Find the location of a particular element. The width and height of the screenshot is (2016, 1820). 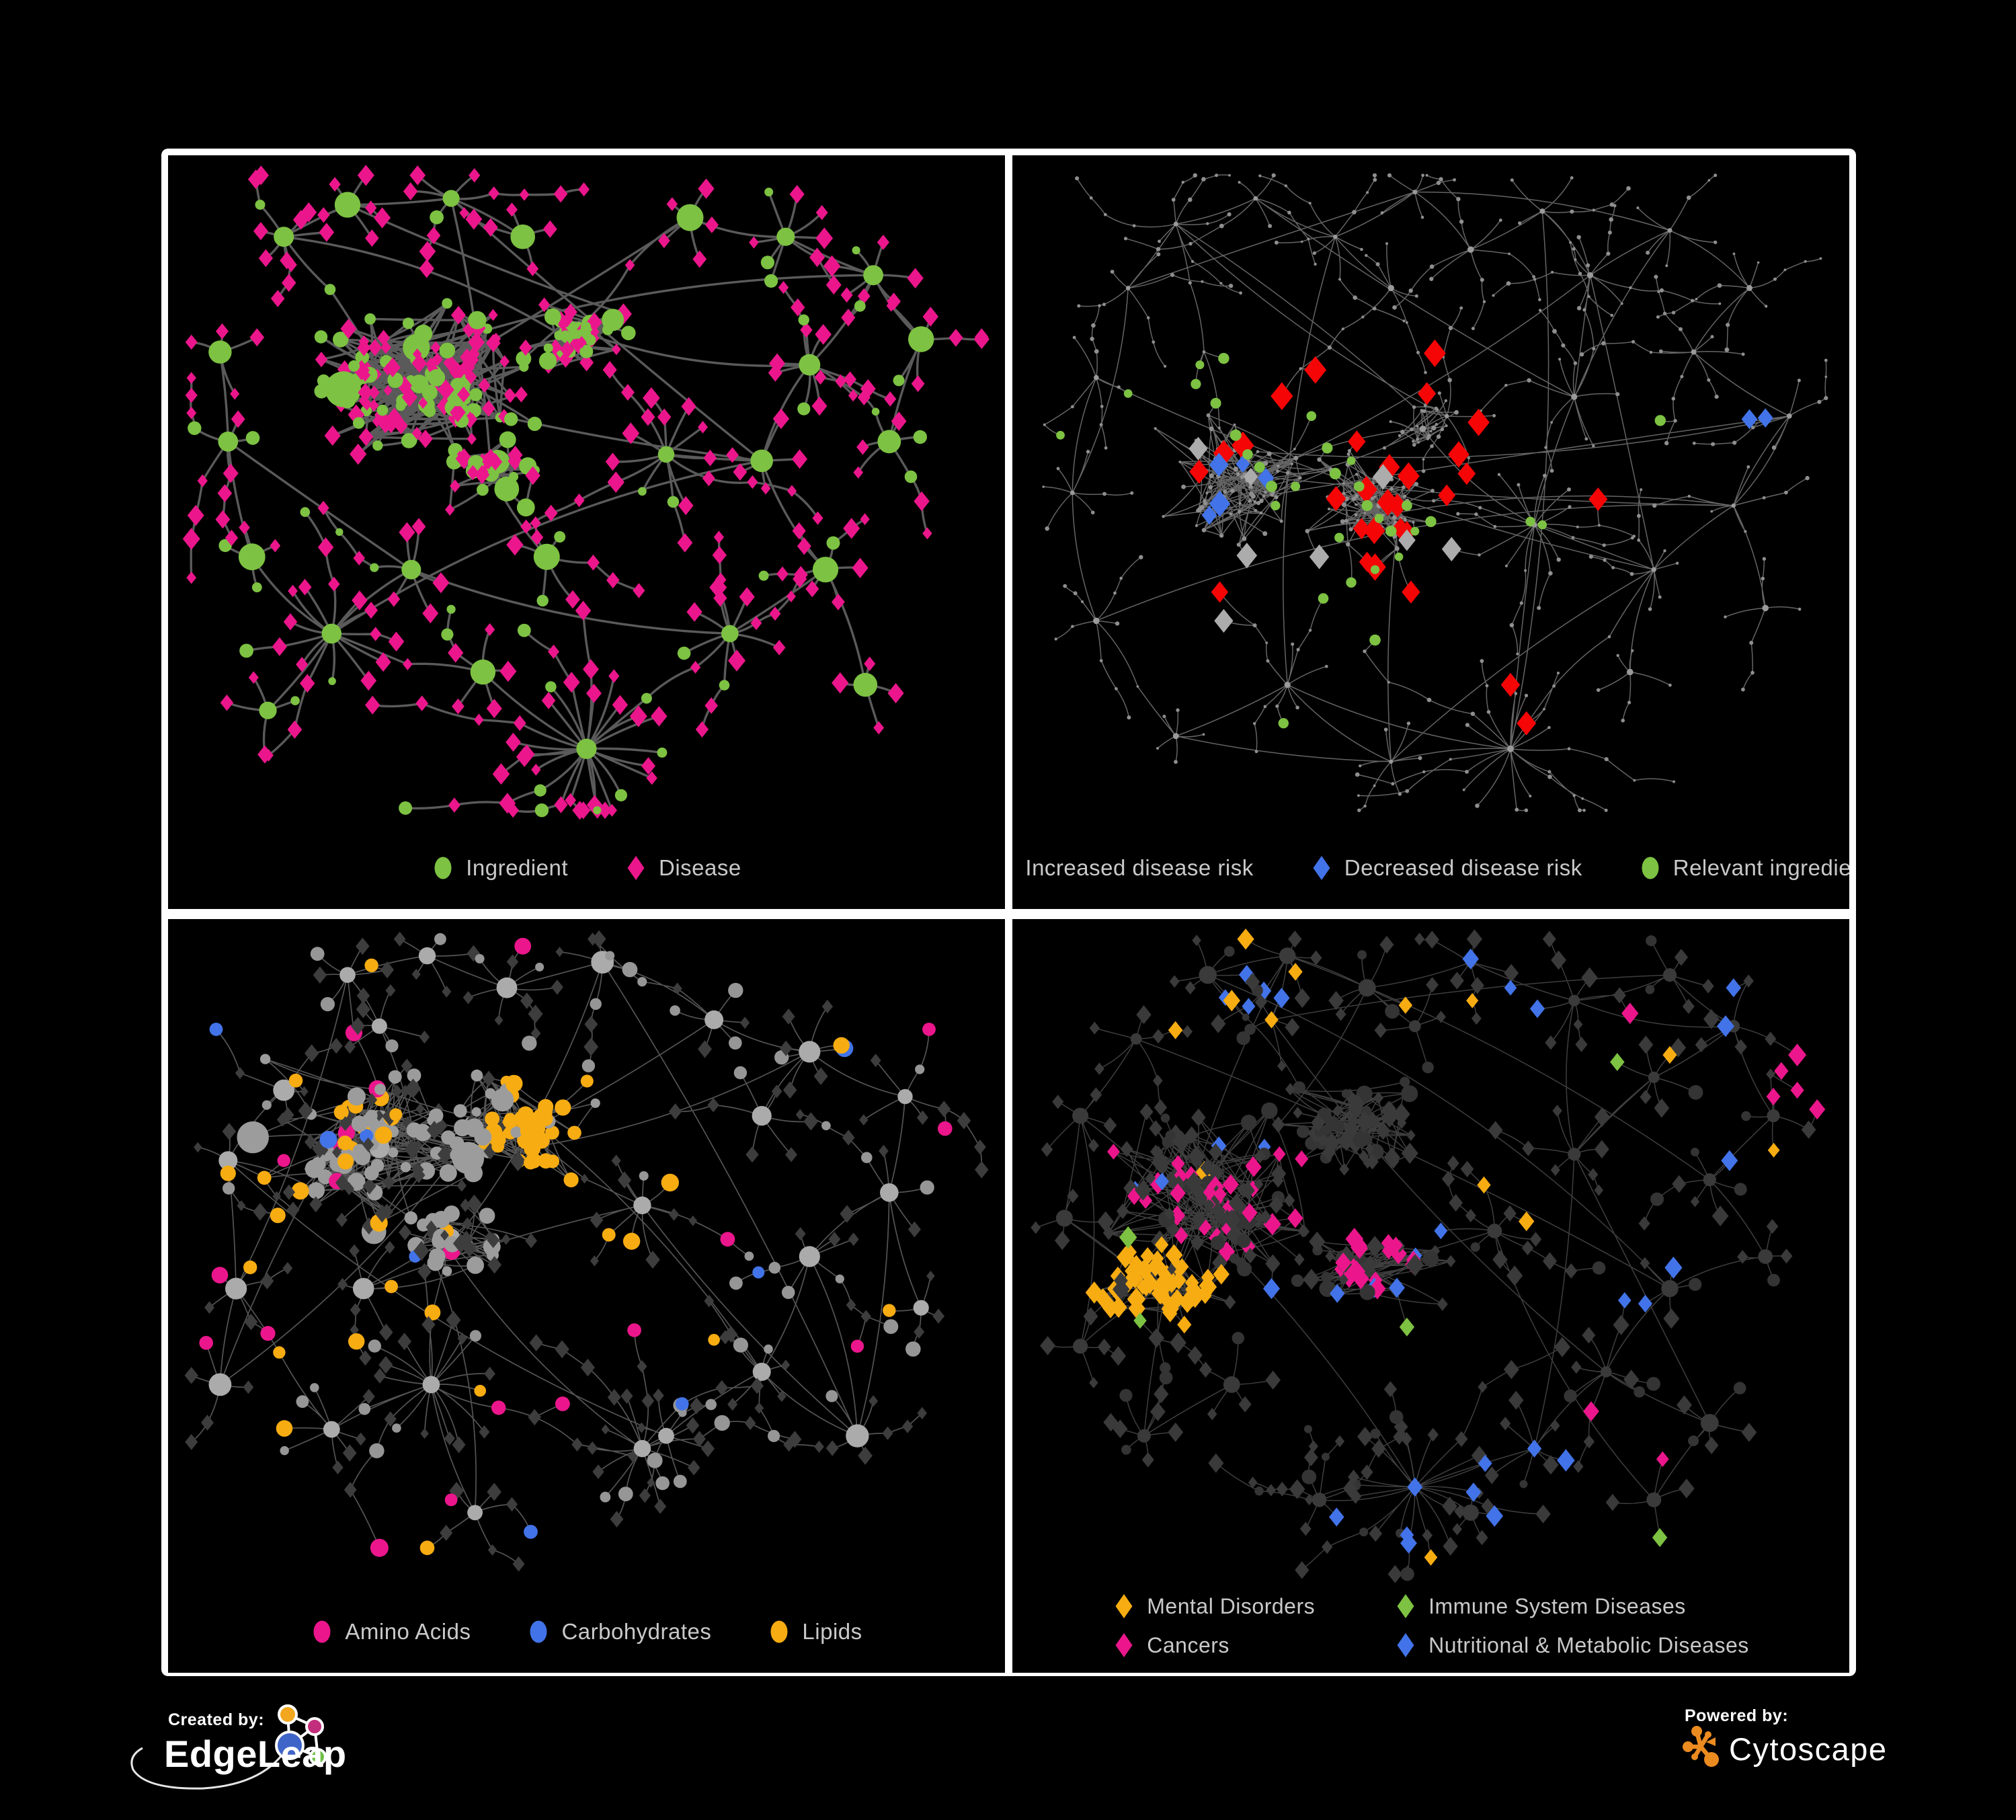

legend-item: Immune System Diseases is located at coordinates (1571, 1606).